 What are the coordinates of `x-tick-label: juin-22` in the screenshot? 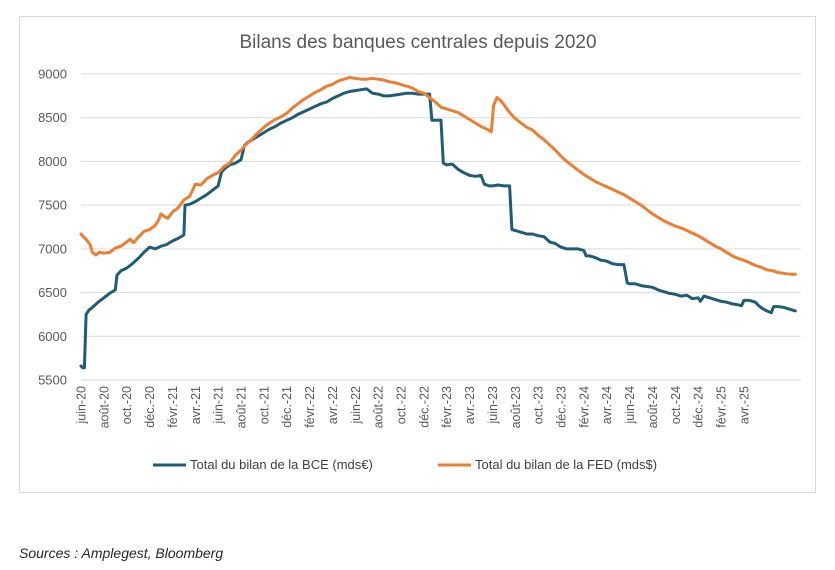 It's located at (356, 405).